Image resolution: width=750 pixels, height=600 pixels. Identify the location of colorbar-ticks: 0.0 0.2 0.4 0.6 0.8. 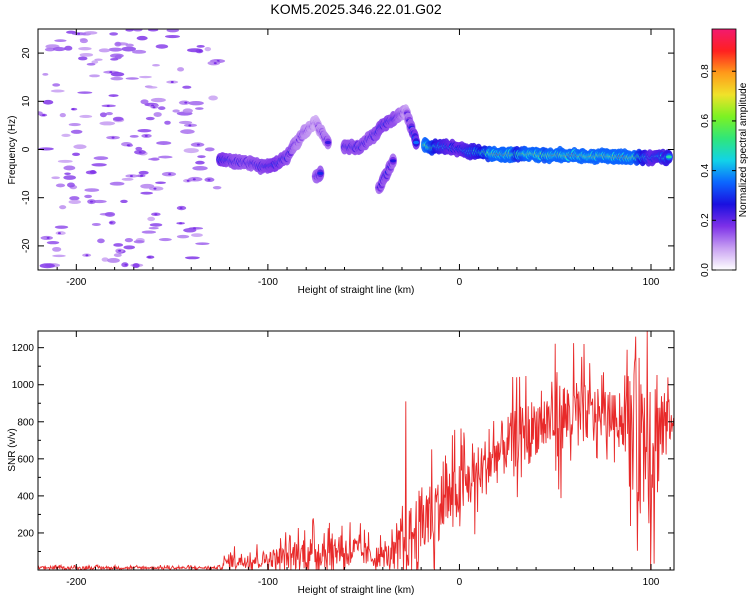
(718, 170).